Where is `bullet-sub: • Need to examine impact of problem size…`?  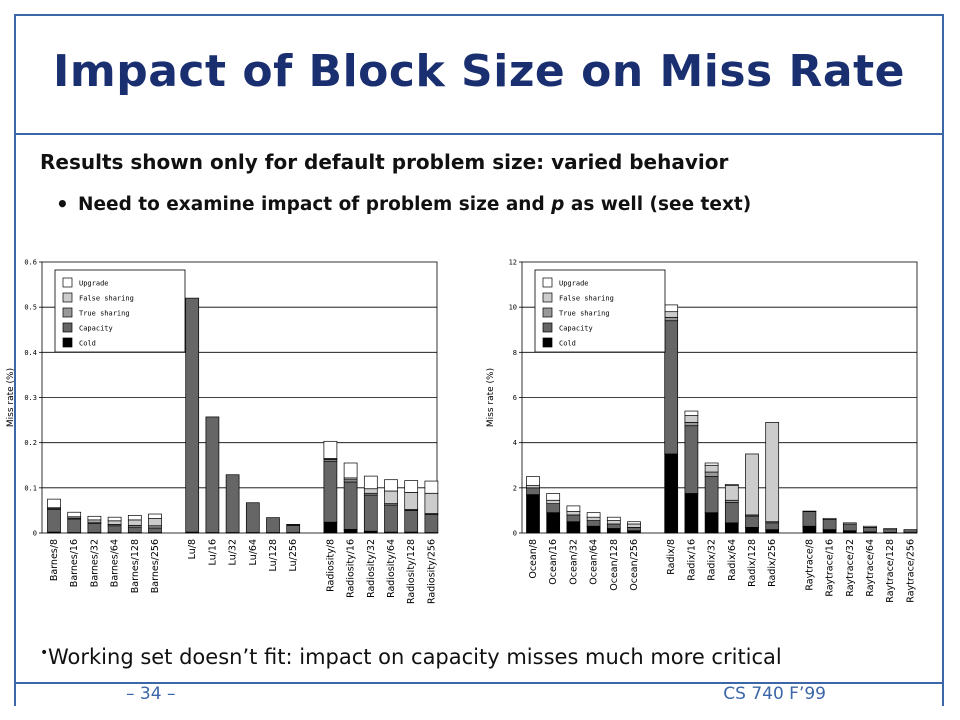
bullet-sub: • Need to examine impact of problem size… is located at coordinates (404, 204).